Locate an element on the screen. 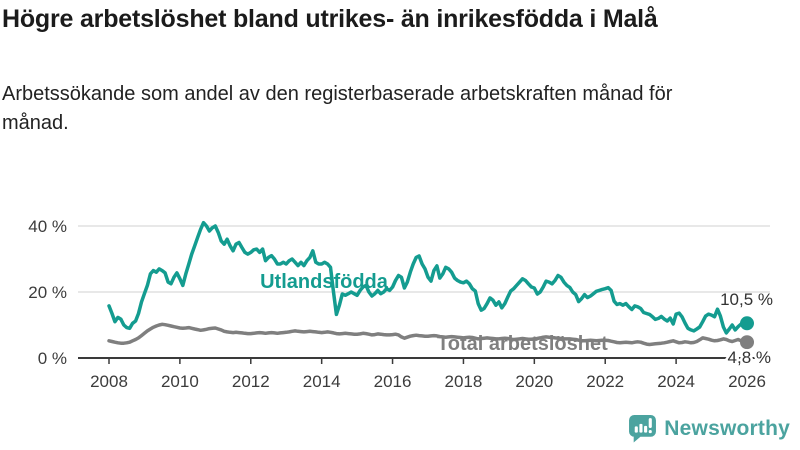 Image resolution: width=800 pixels, height=450 pixels. bar-chart-glyph is located at coordinates (641, 428).